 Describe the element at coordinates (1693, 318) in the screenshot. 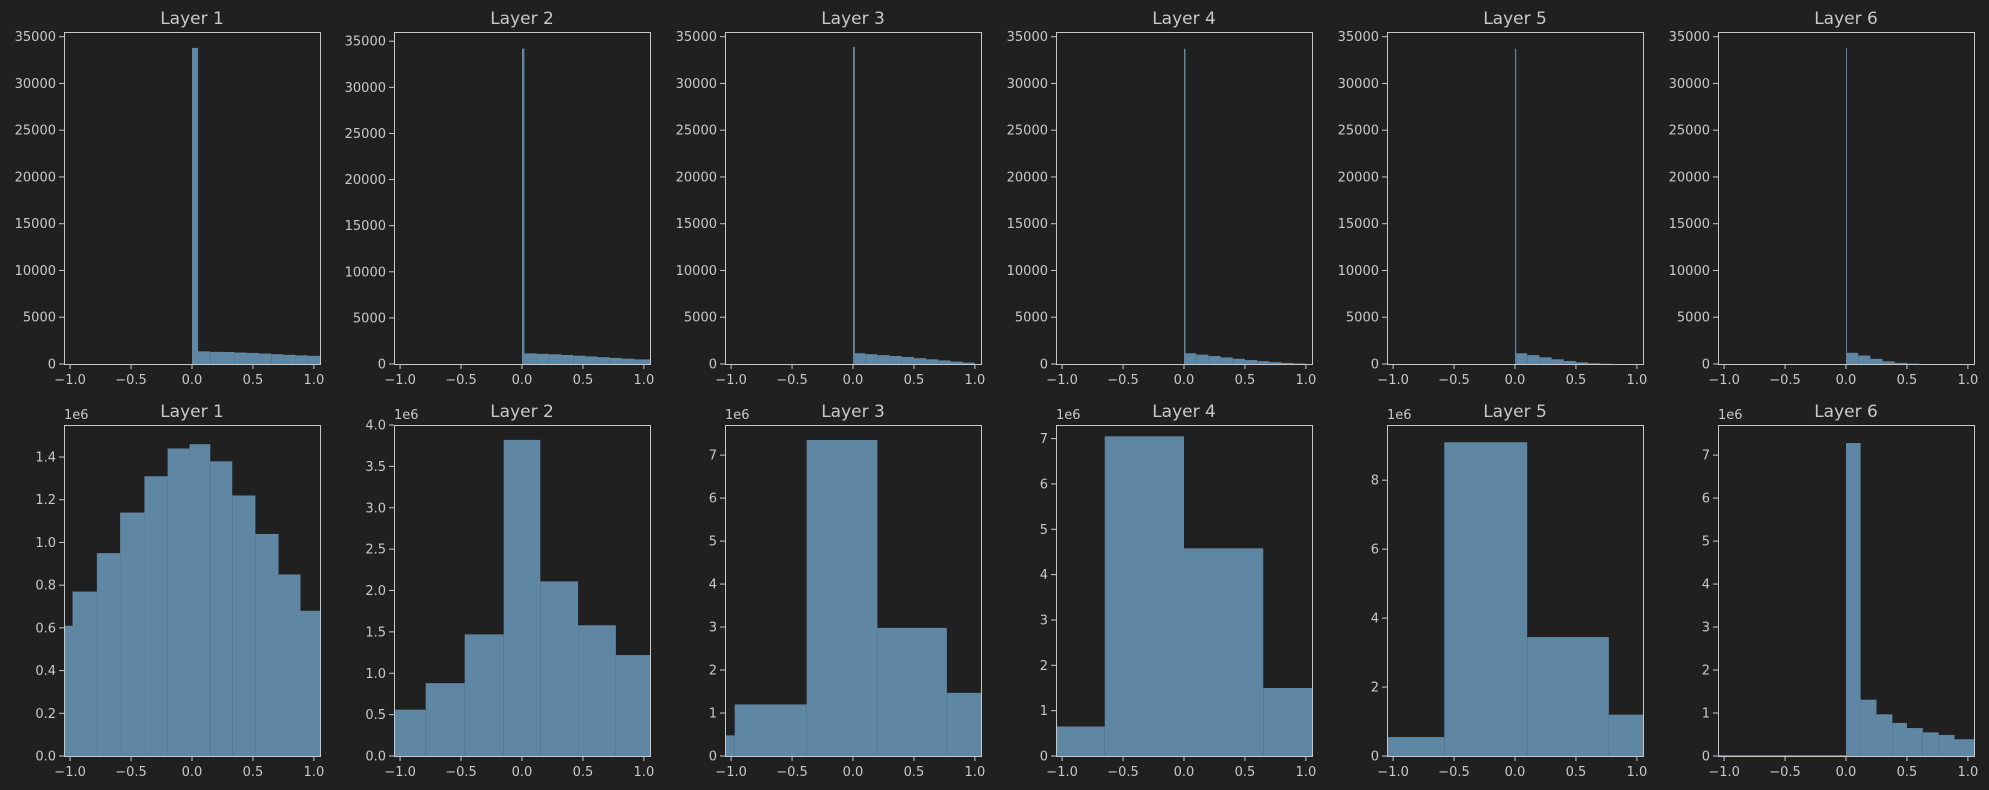

I see `y-tick-label: 5000` at that location.